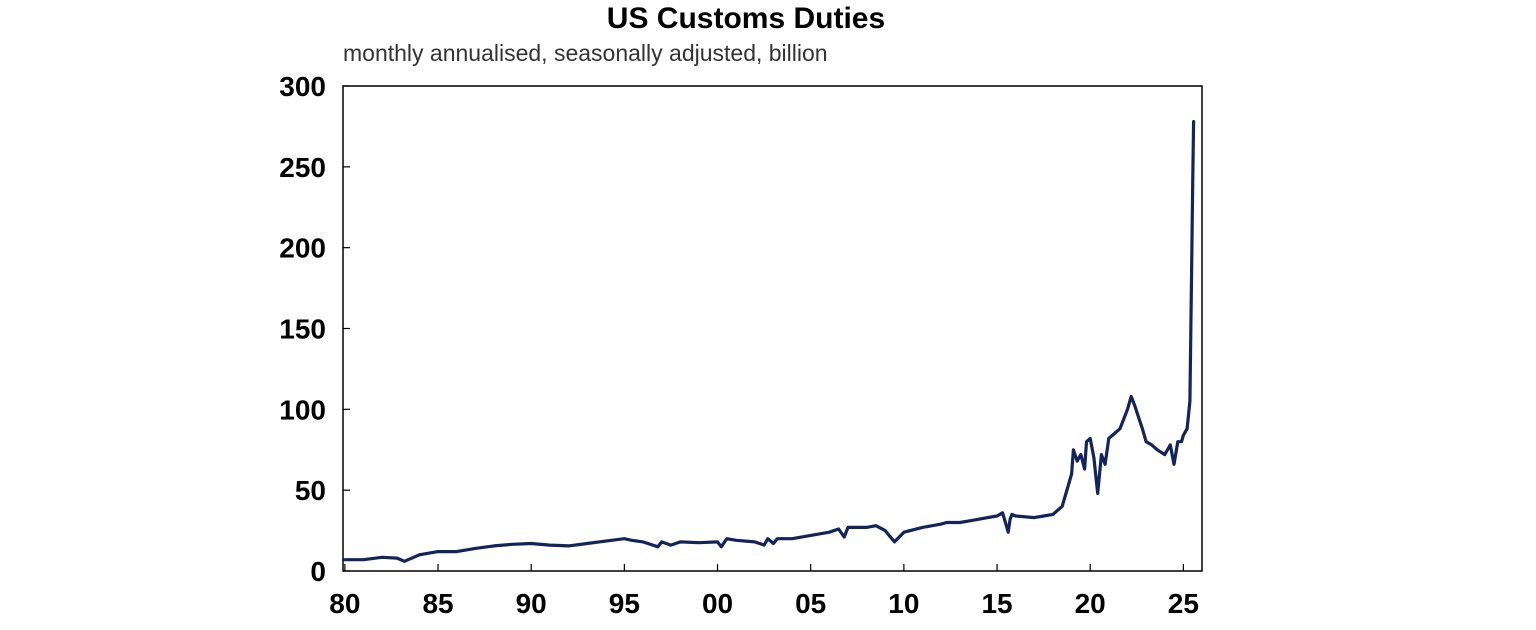  I want to click on y-axis: 0 50 100 150 200 250 300, so click(314, 329).